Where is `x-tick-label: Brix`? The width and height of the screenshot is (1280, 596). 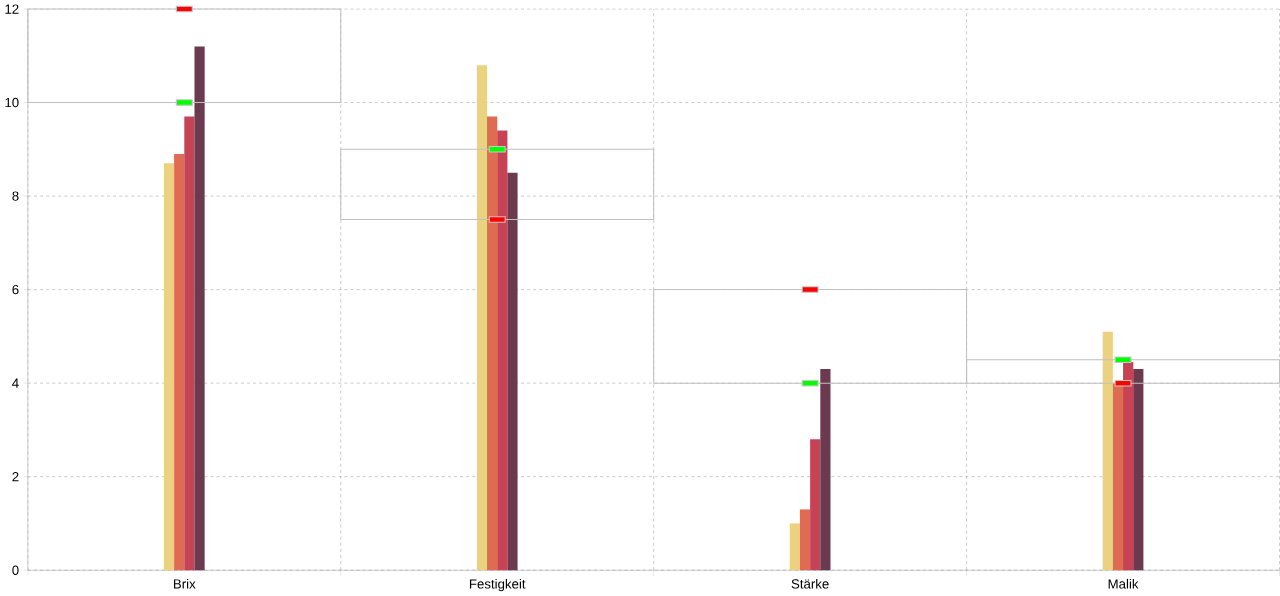
x-tick-label: Brix is located at coordinates (184, 584).